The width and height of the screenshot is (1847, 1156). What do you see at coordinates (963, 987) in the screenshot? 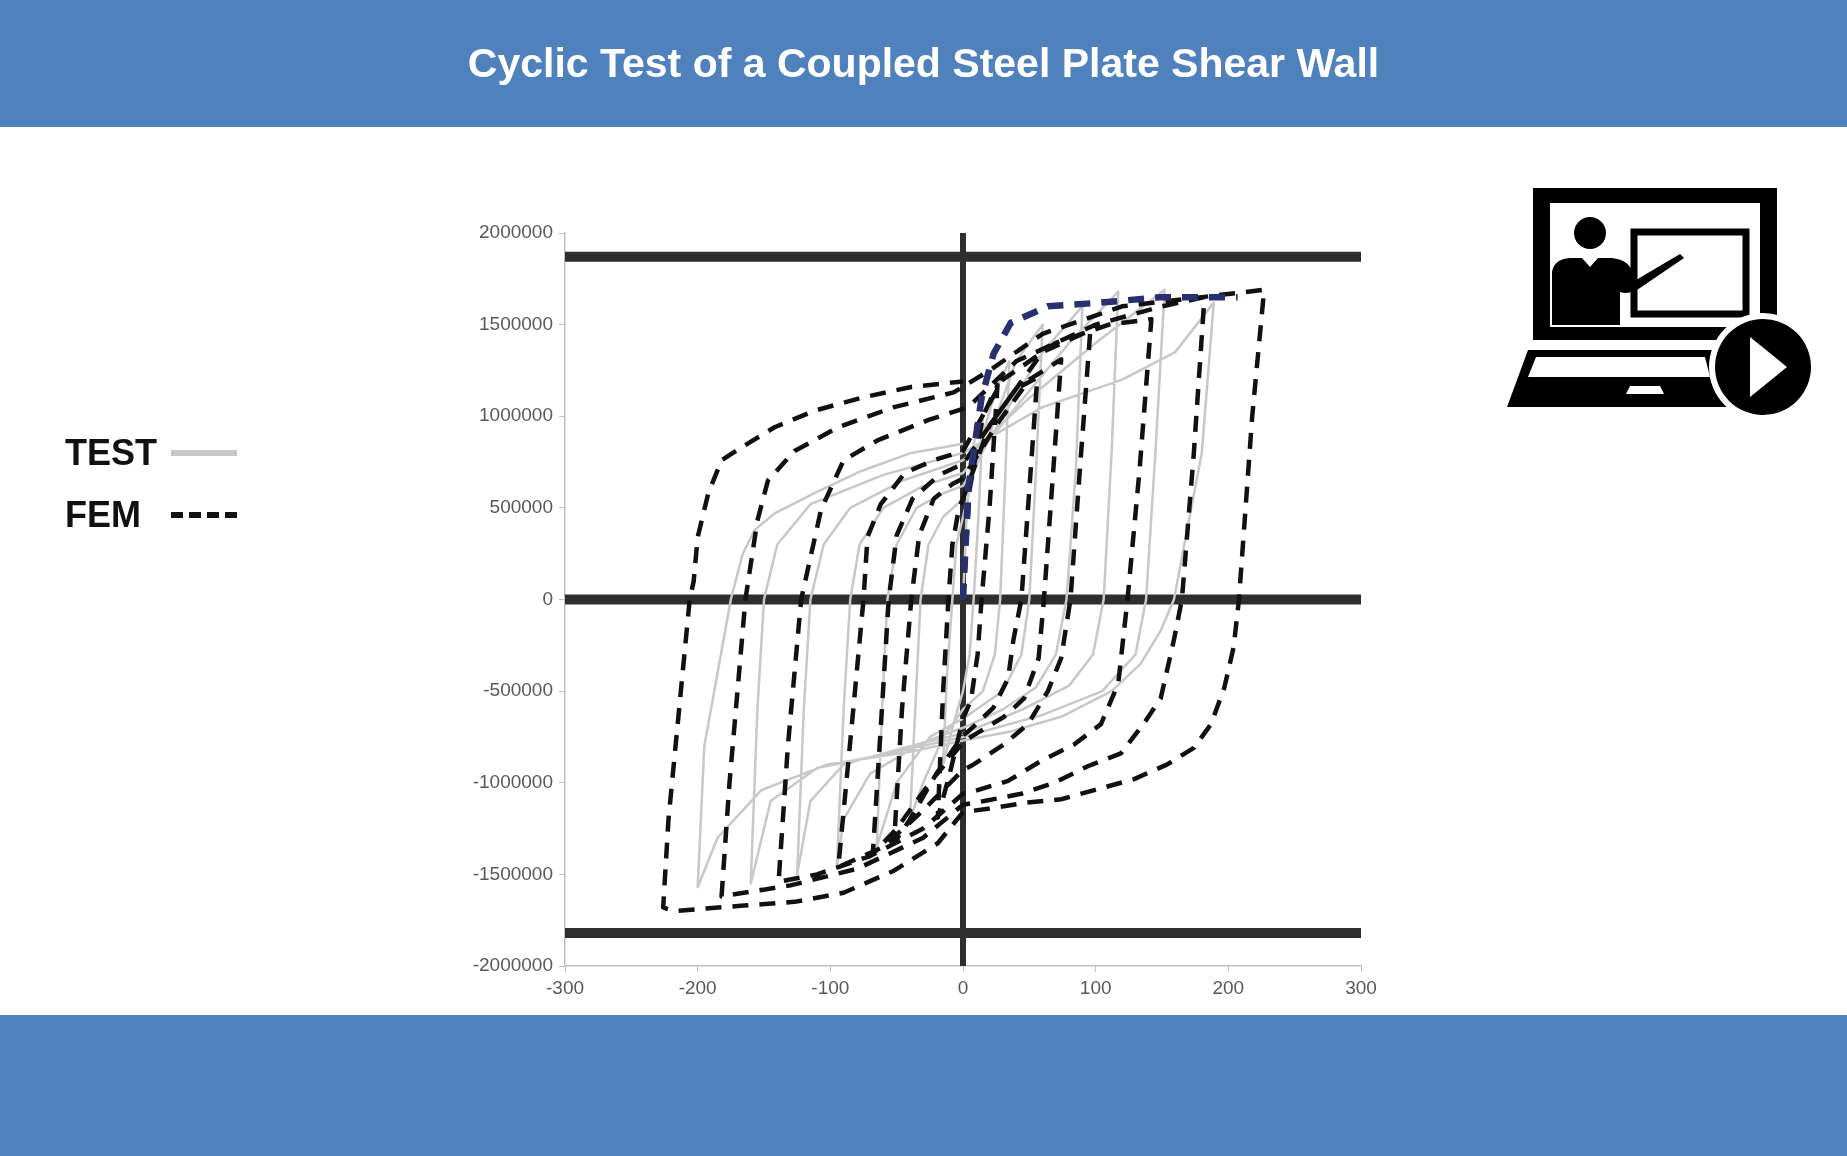
I see `x-tick-label: 0` at bounding box center [963, 987].